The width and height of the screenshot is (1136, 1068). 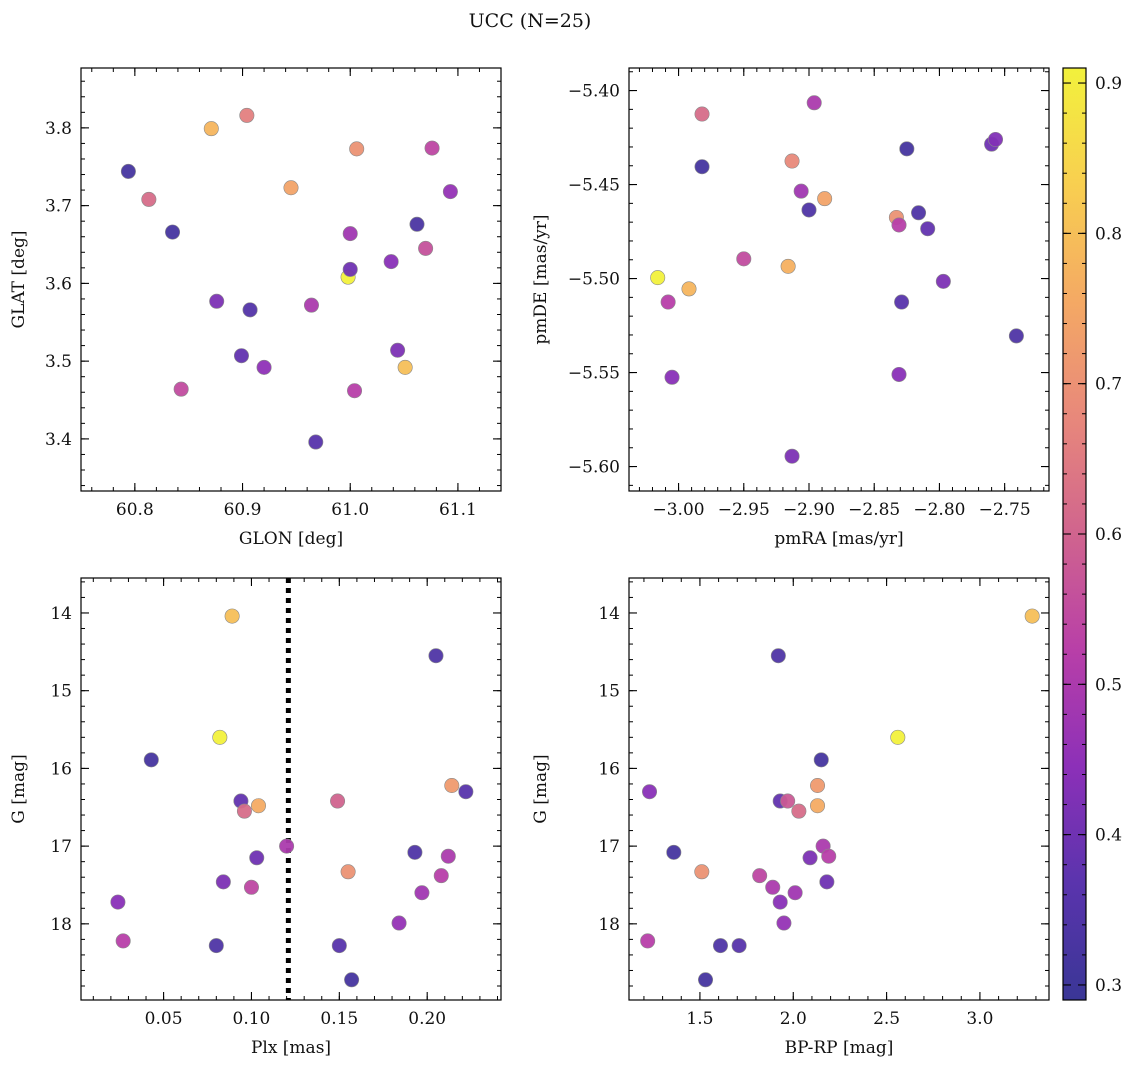 What do you see at coordinates (594, 186) in the screenshot?
I see `y-tick-label: −5.45` at bounding box center [594, 186].